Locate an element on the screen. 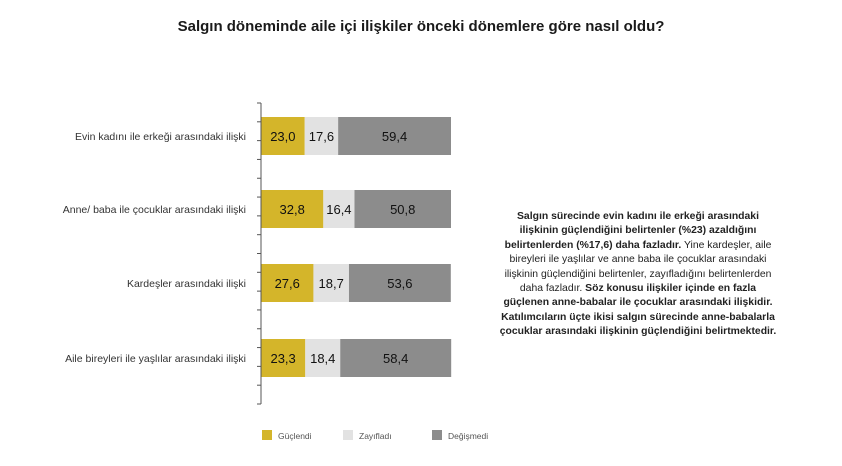 The height and width of the screenshot is (466, 842). data-label: 59,4 is located at coordinates (394, 136).